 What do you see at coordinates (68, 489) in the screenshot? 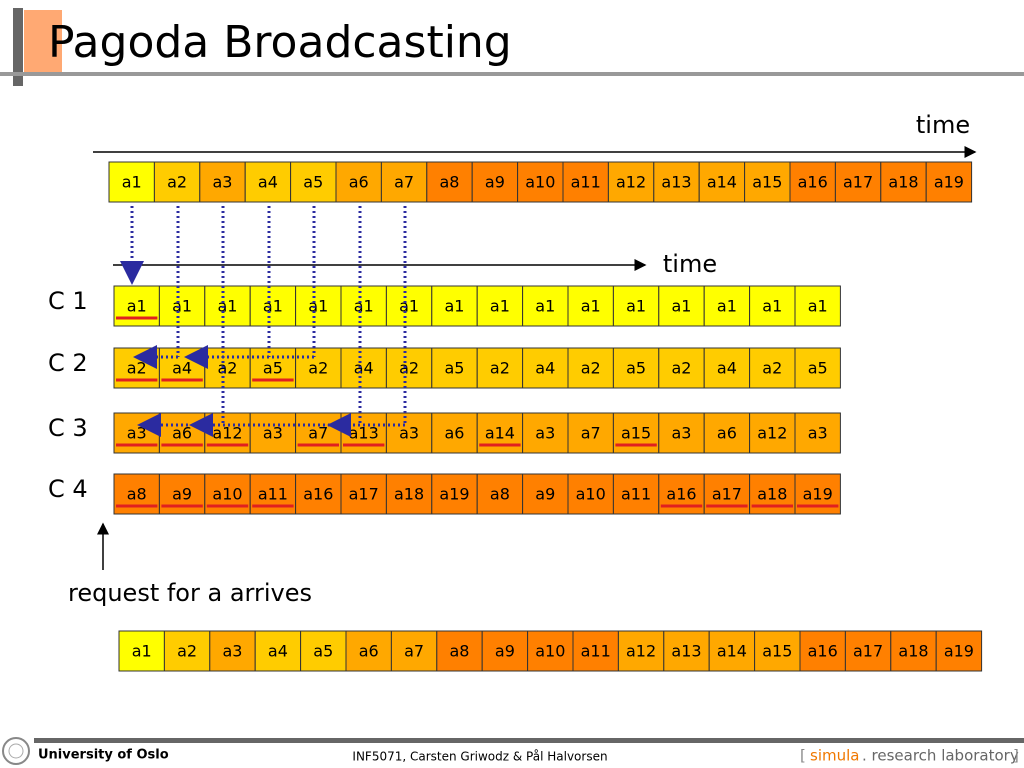
I see `channel-label: C 4` at bounding box center [68, 489].